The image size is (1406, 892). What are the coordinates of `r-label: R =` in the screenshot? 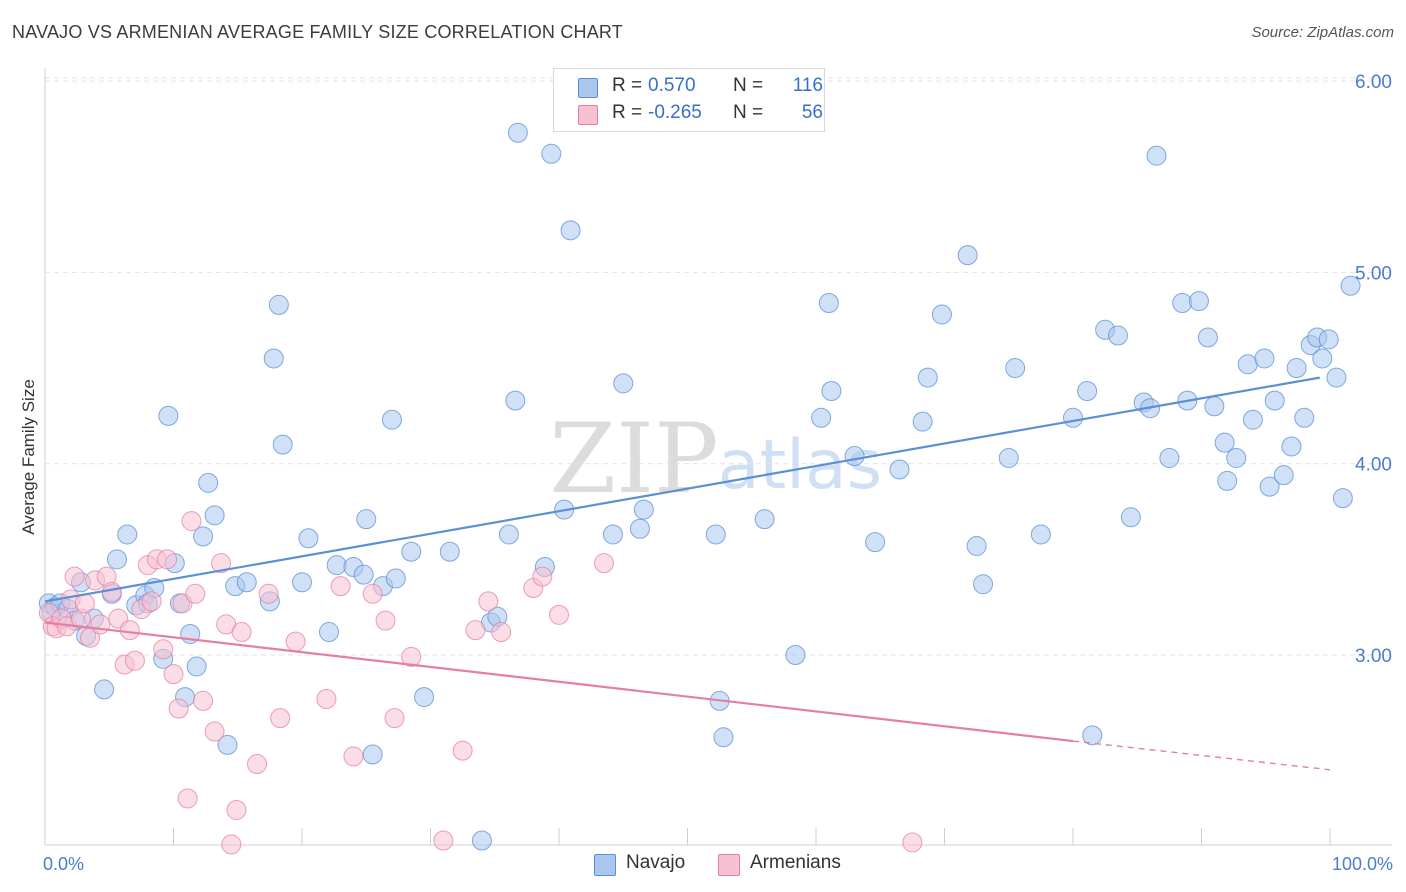 It's located at (627, 85).